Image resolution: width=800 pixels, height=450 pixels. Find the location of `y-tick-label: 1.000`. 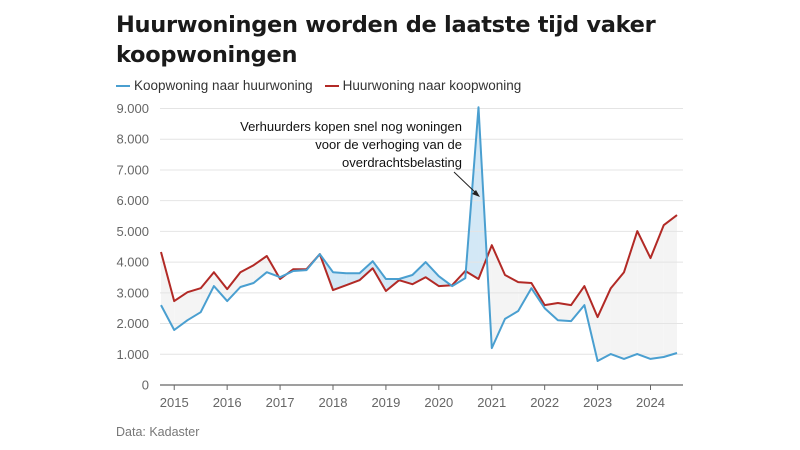

y-tick-label: 1.000 is located at coordinates (132, 354).